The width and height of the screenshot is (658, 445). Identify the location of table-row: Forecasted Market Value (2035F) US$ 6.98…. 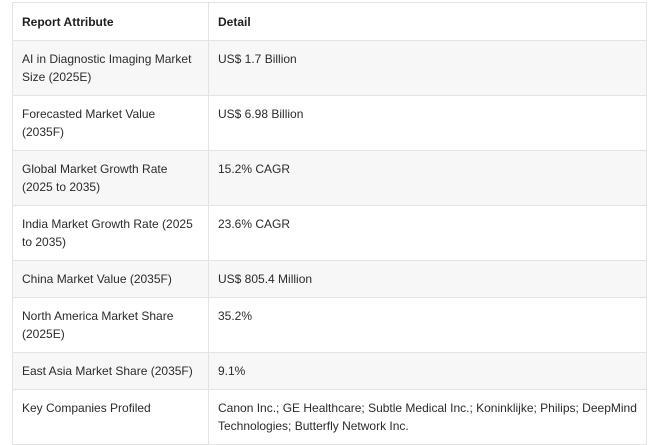
(329, 123).